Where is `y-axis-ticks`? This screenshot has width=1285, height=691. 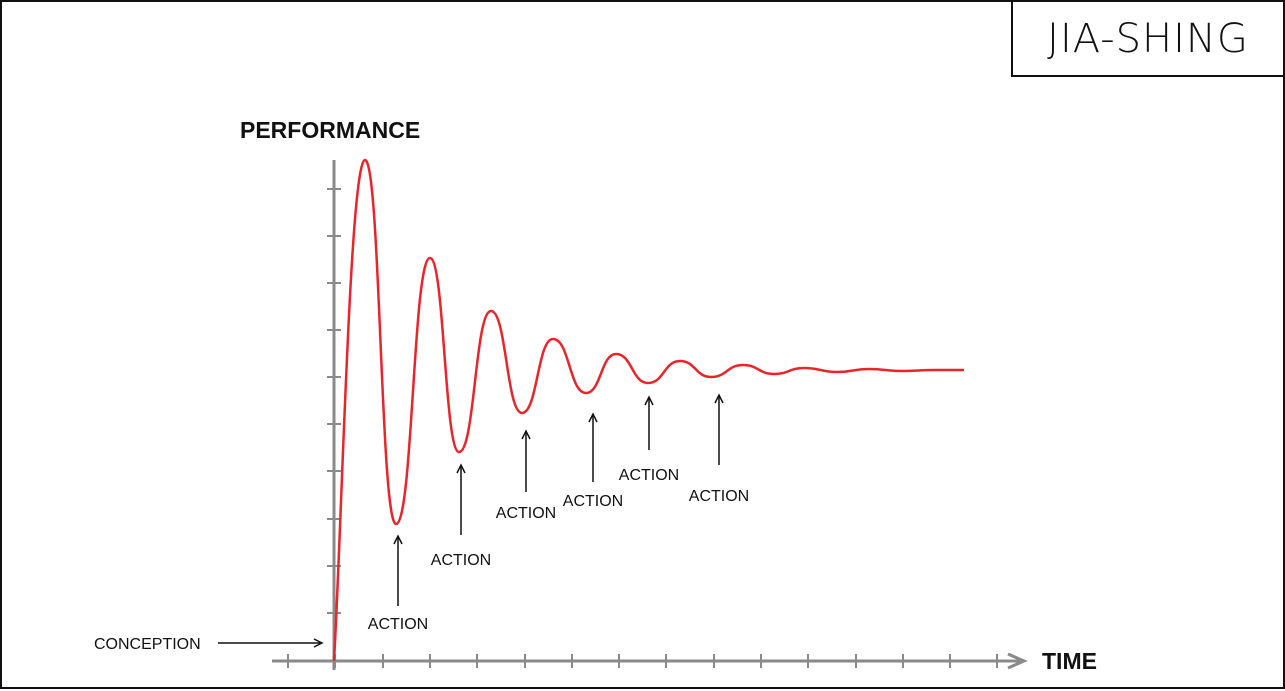
y-axis-ticks is located at coordinates (334, 401).